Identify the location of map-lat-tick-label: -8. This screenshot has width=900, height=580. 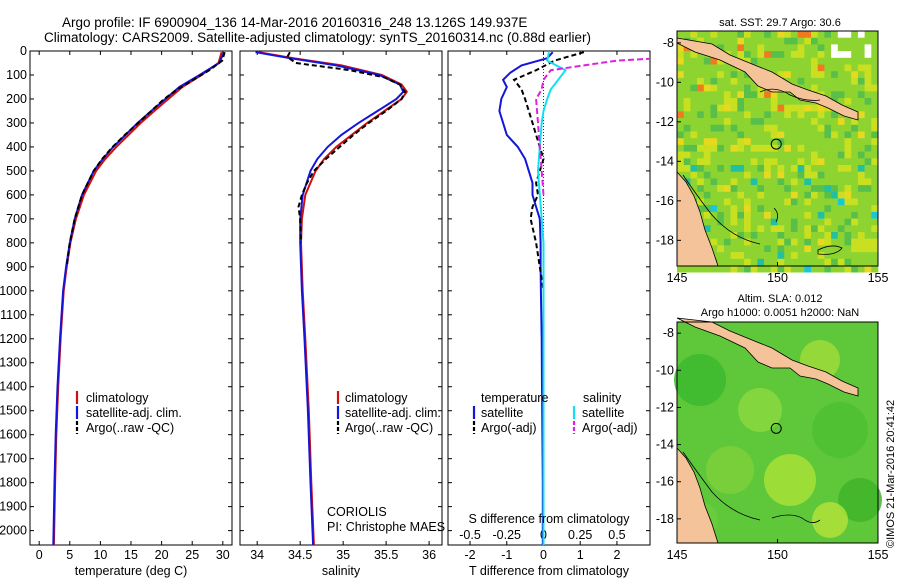
(668, 43).